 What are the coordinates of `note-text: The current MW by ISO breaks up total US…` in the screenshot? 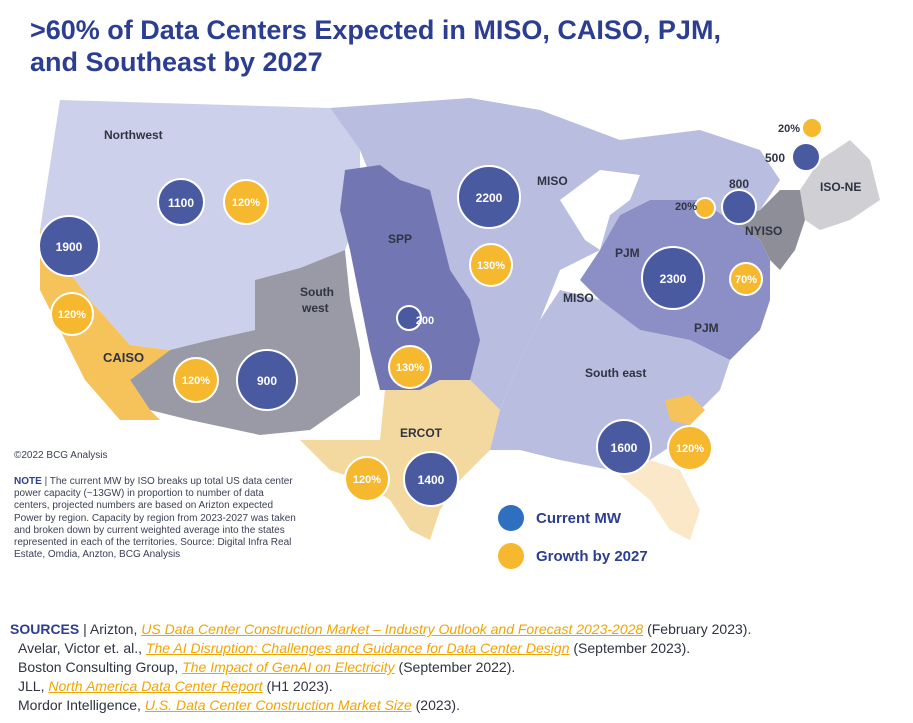 It's located at (155, 518).